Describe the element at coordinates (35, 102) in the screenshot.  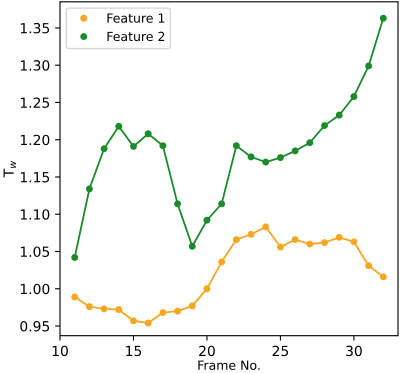
I see `y-tick-label: 1.25` at that location.